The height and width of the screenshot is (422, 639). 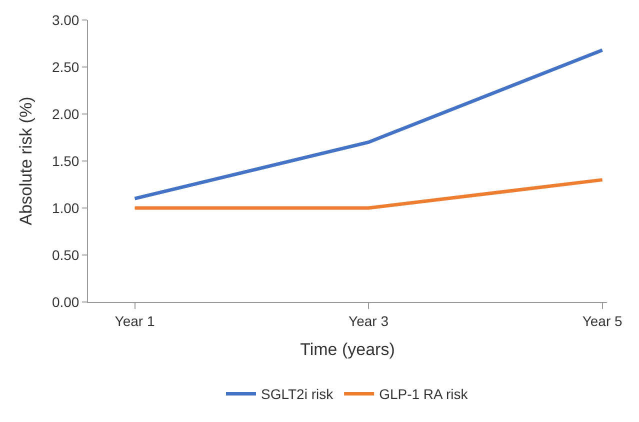 I want to click on x-tick-label: Year 3, so click(x=368, y=320).